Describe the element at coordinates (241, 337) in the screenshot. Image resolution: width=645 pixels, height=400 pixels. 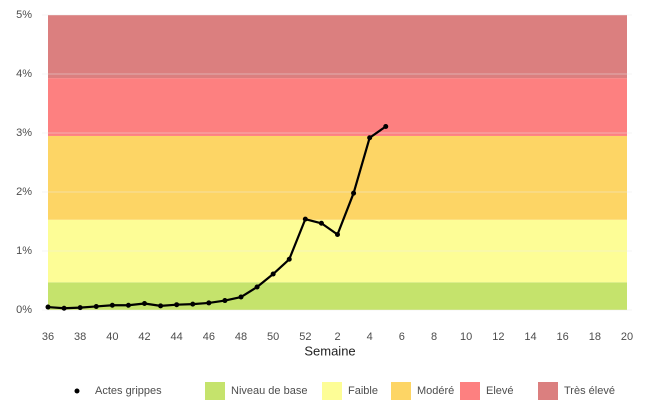
I see `x-tick-label: 48` at that location.